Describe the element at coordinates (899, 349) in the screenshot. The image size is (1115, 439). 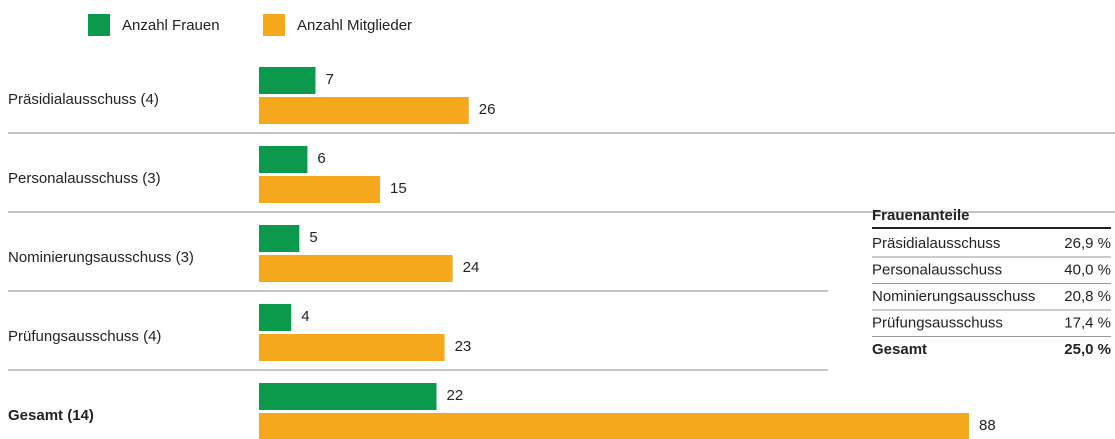
I see `table-cell: Gesamt` at that location.